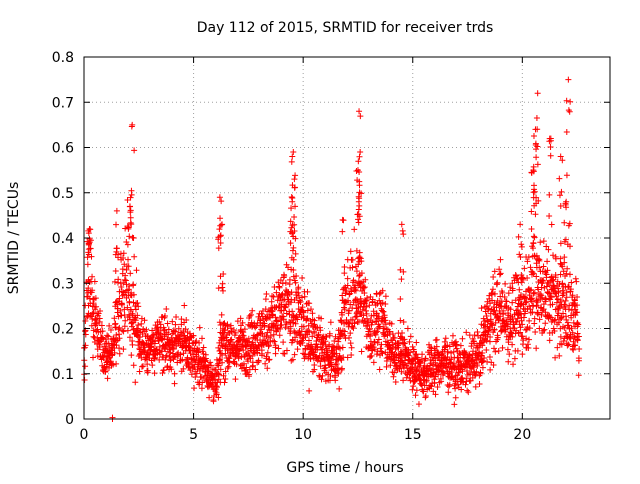  What do you see at coordinates (344, 468) in the screenshot?
I see `x-axis-label: GPS time / hours` at bounding box center [344, 468].